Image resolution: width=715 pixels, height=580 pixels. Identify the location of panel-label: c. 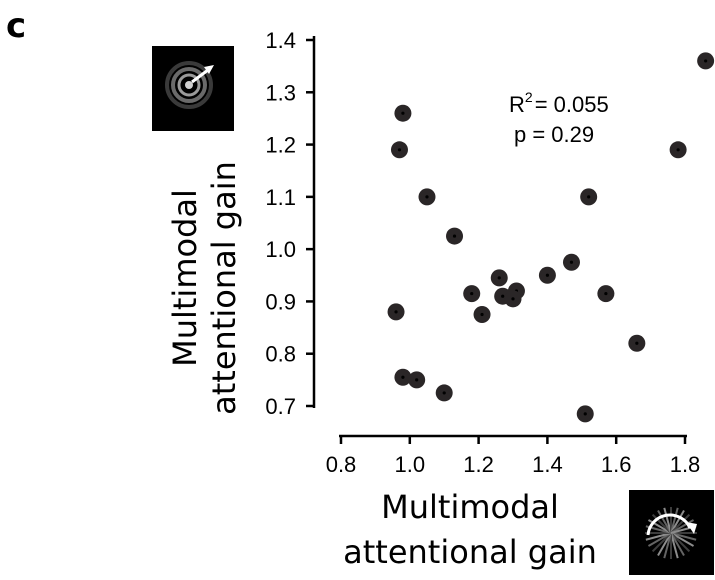
(16, 26).